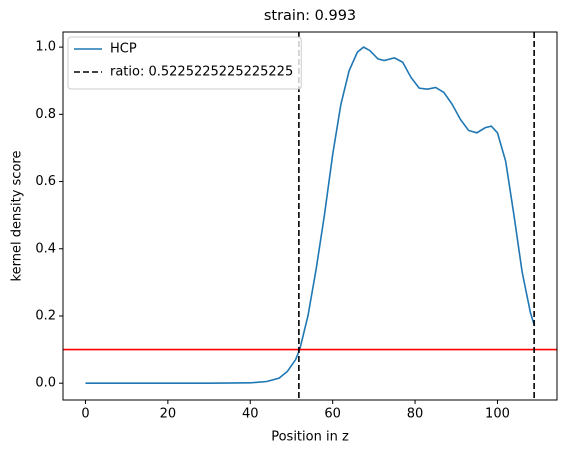 The width and height of the screenshot is (567, 454). Describe the element at coordinates (332, 414) in the screenshot. I see `x-tick-label: 60` at that location.